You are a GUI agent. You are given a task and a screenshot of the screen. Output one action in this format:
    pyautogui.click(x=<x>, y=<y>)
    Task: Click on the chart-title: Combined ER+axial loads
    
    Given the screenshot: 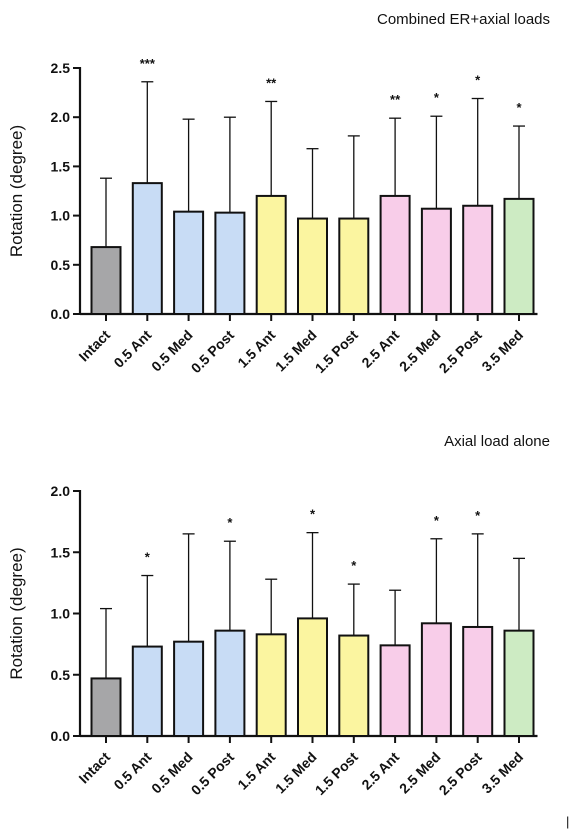 What is the action you would take?
    pyautogui.click(x=463, y=19)
    